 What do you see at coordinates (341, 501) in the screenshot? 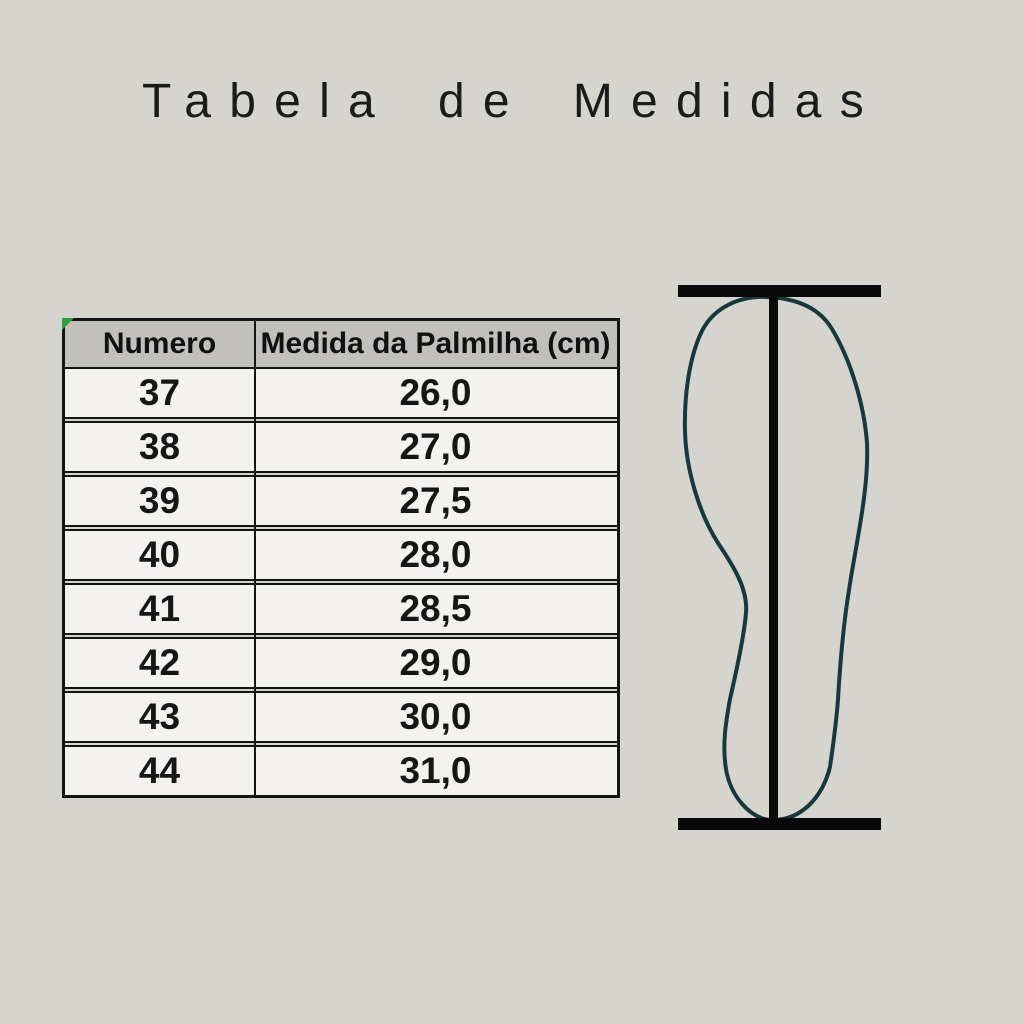
I see `table-row: 39 27,5` at bounding box center [341, 501].